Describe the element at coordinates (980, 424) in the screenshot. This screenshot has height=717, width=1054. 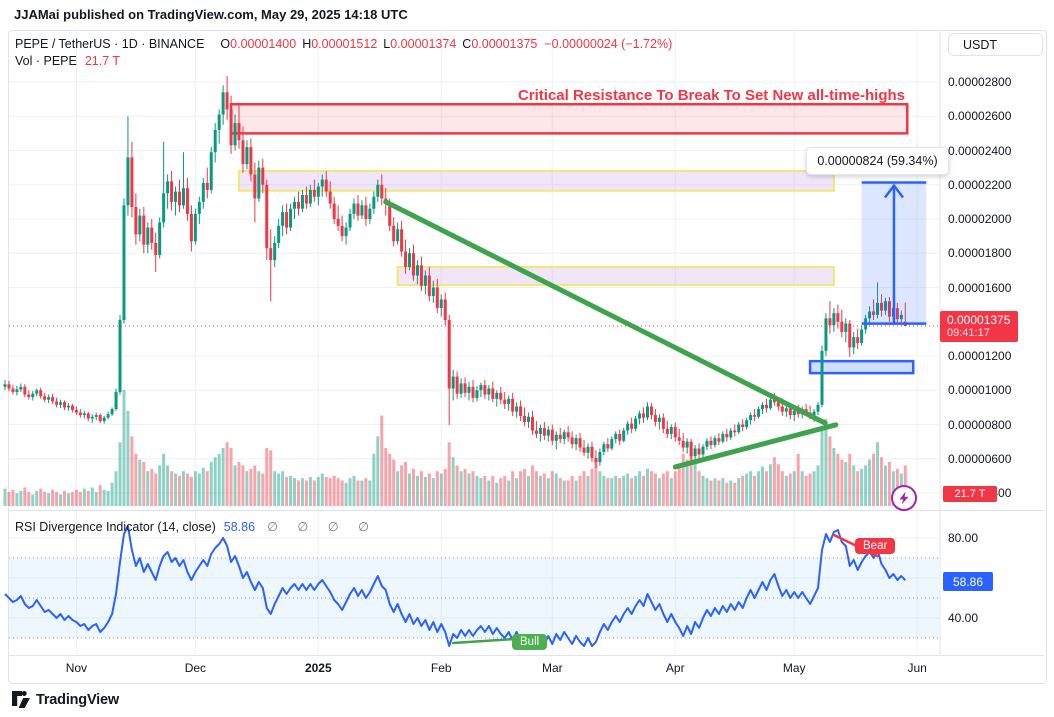
I see `price-scale-label: 0.00000800` at that location.